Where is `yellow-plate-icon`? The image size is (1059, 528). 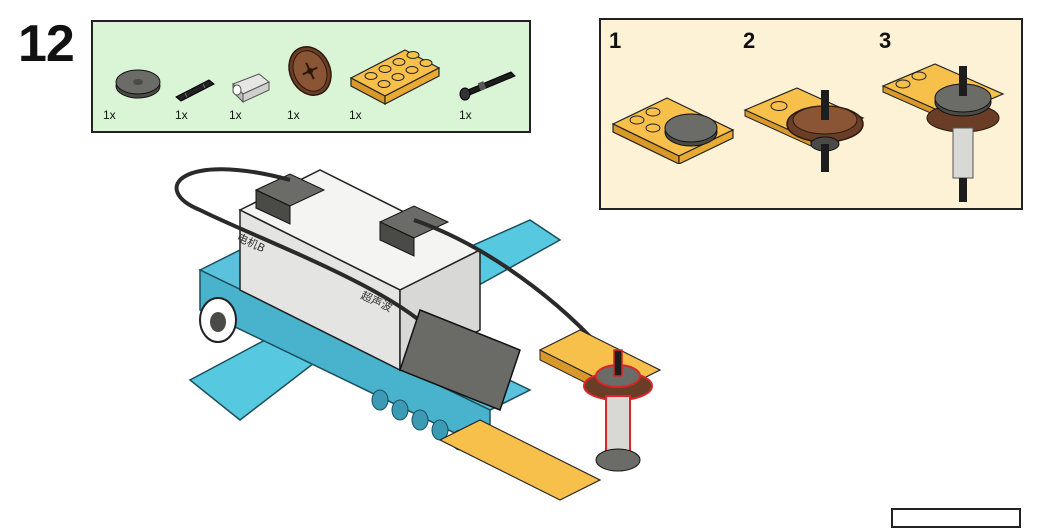 yellow-plate-icon is located at coordinates (395, 78).